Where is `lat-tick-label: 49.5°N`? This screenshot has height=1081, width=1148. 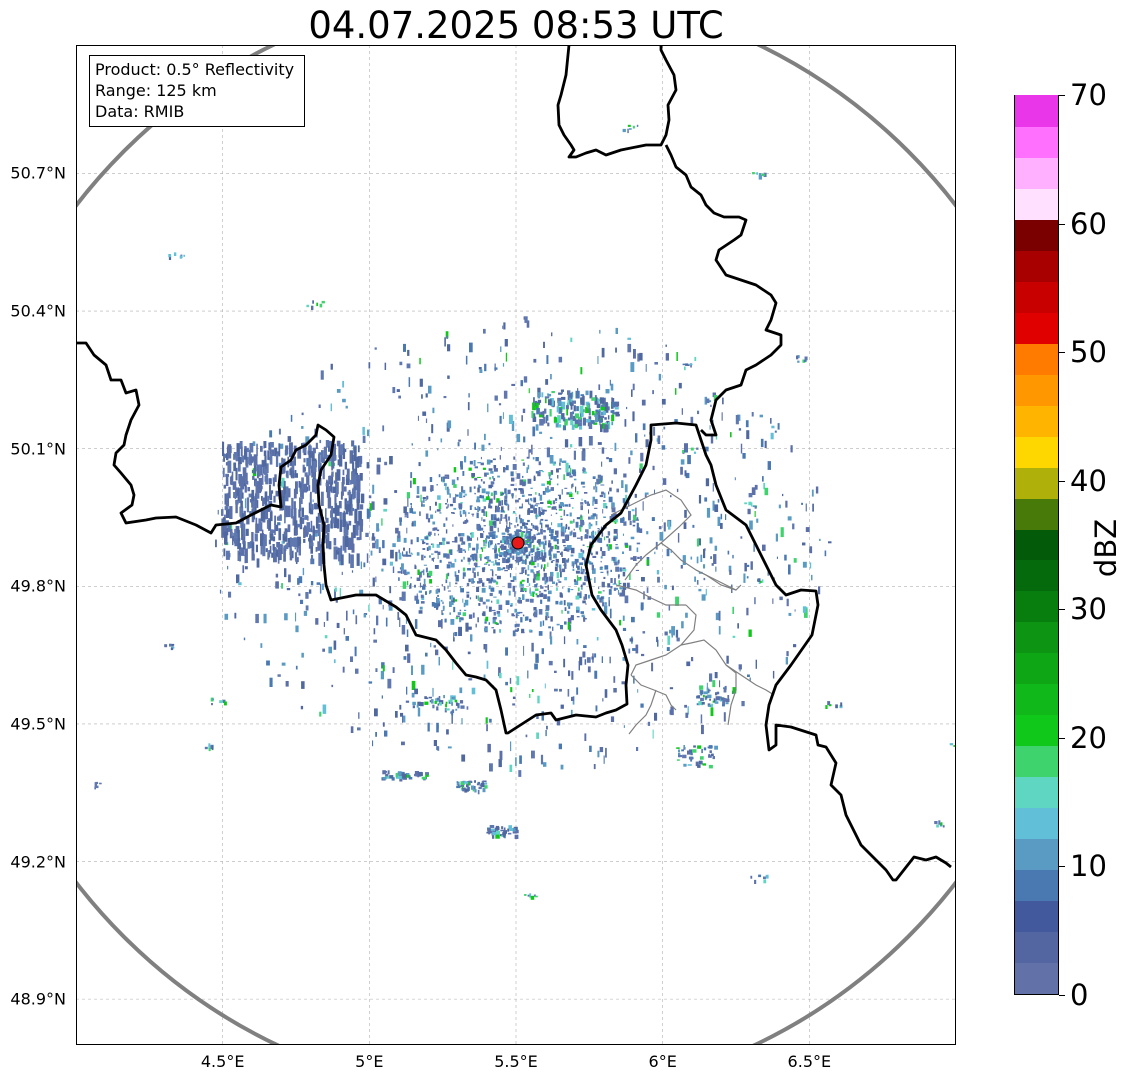
lat-tick-label: 49.5°N is located at coordinates (38, 724).